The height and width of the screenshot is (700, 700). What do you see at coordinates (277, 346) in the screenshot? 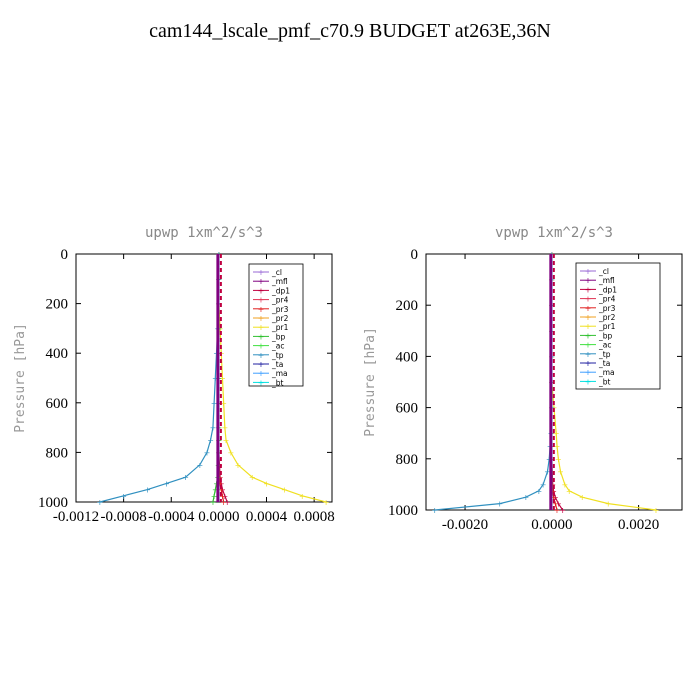
I see `legend-label-ac: _ac` at bounding box center [277, 346].